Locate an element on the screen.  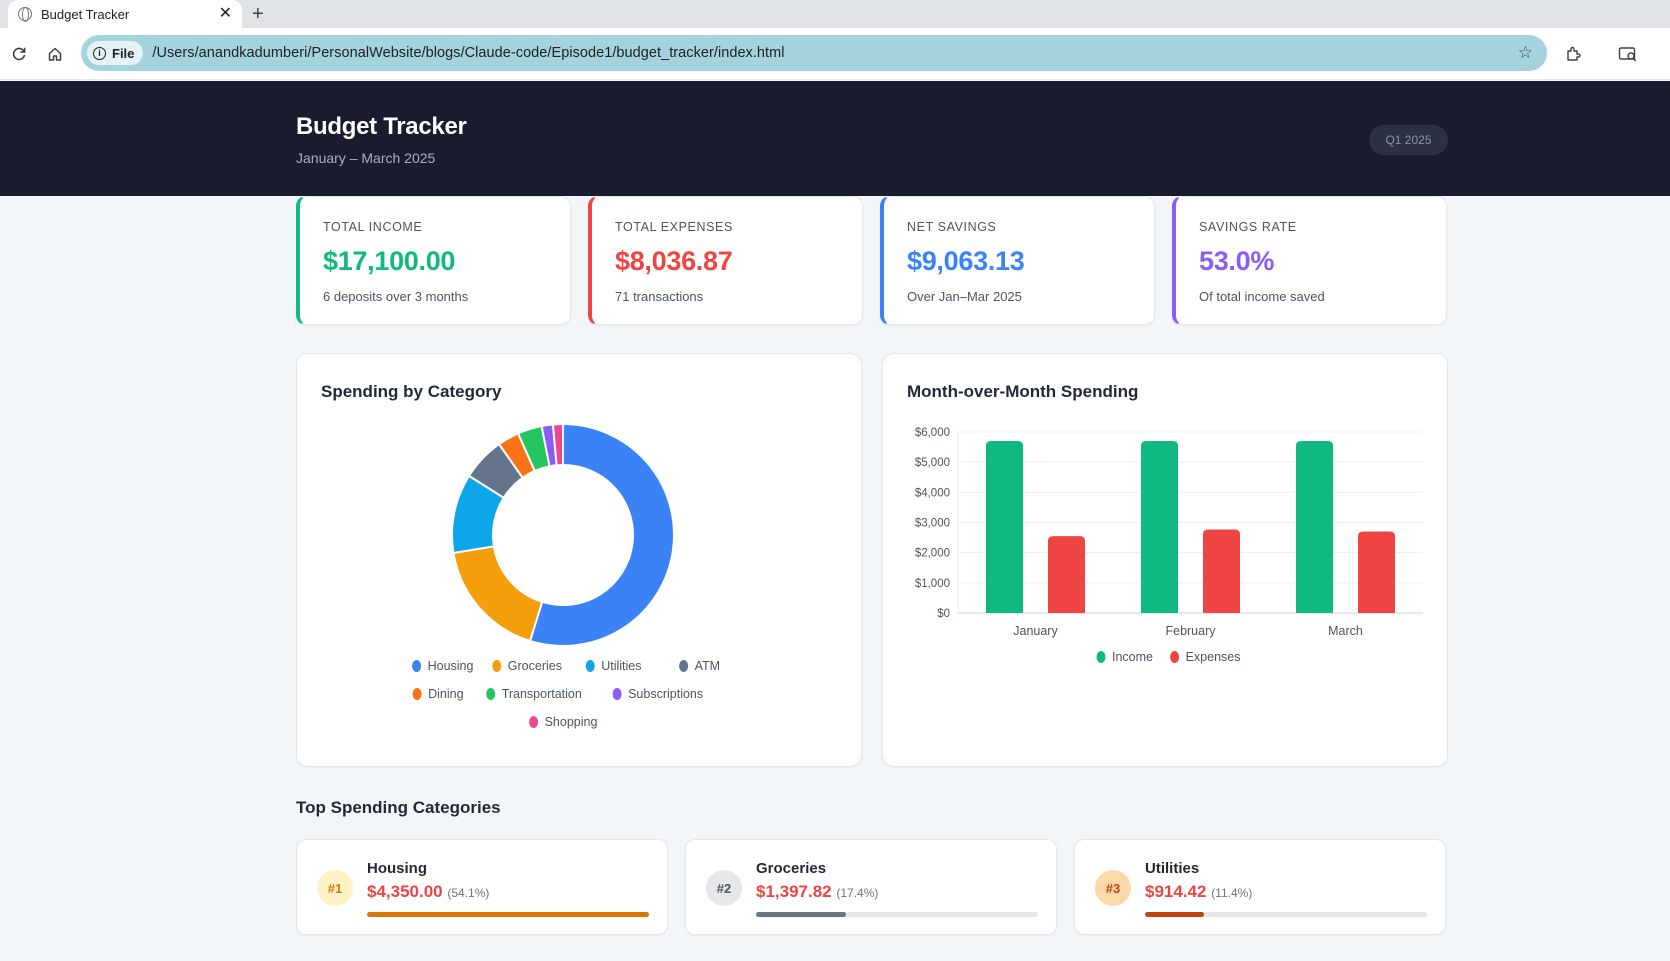
legend-label: Expenses is located at coordinates (1213, 657).